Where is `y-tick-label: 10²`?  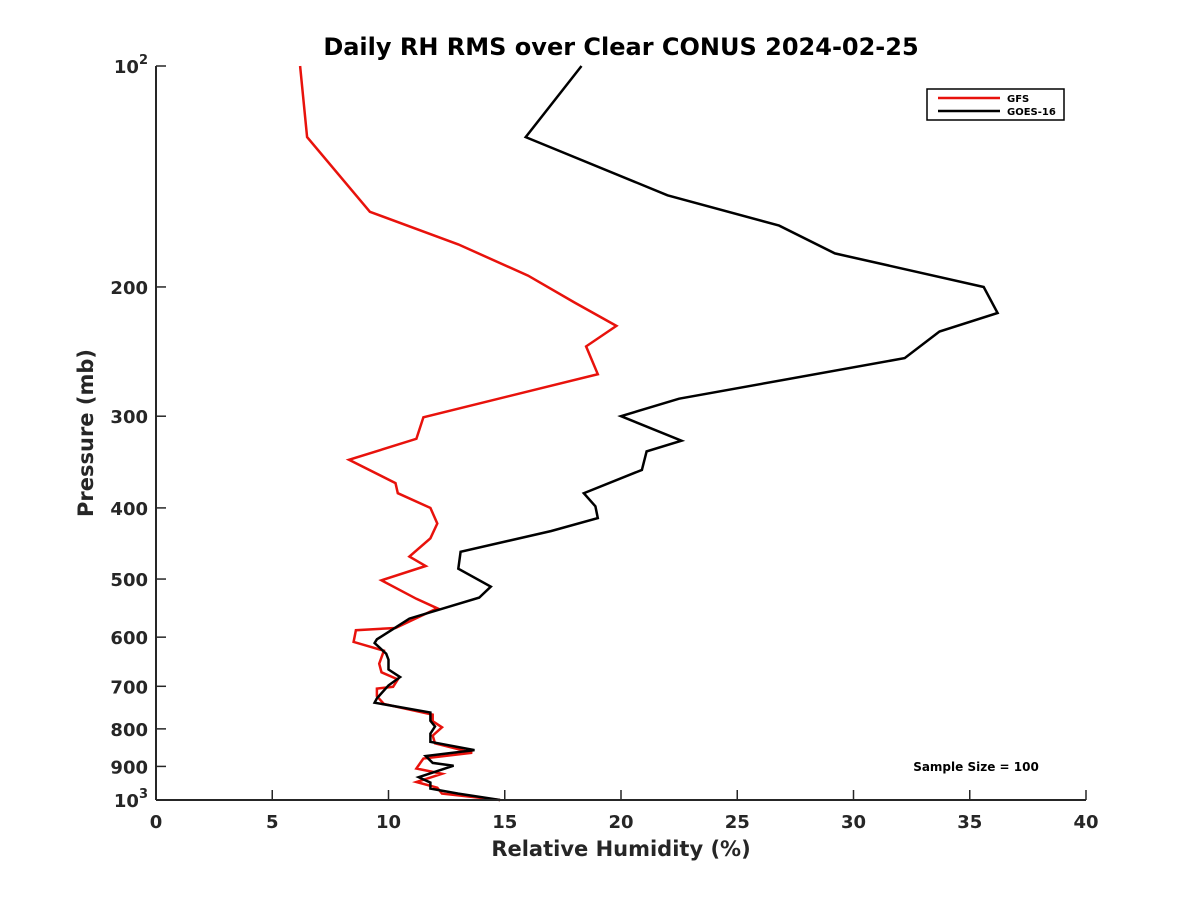 y-tick-label: 10² is located at coordinates (131, 65).